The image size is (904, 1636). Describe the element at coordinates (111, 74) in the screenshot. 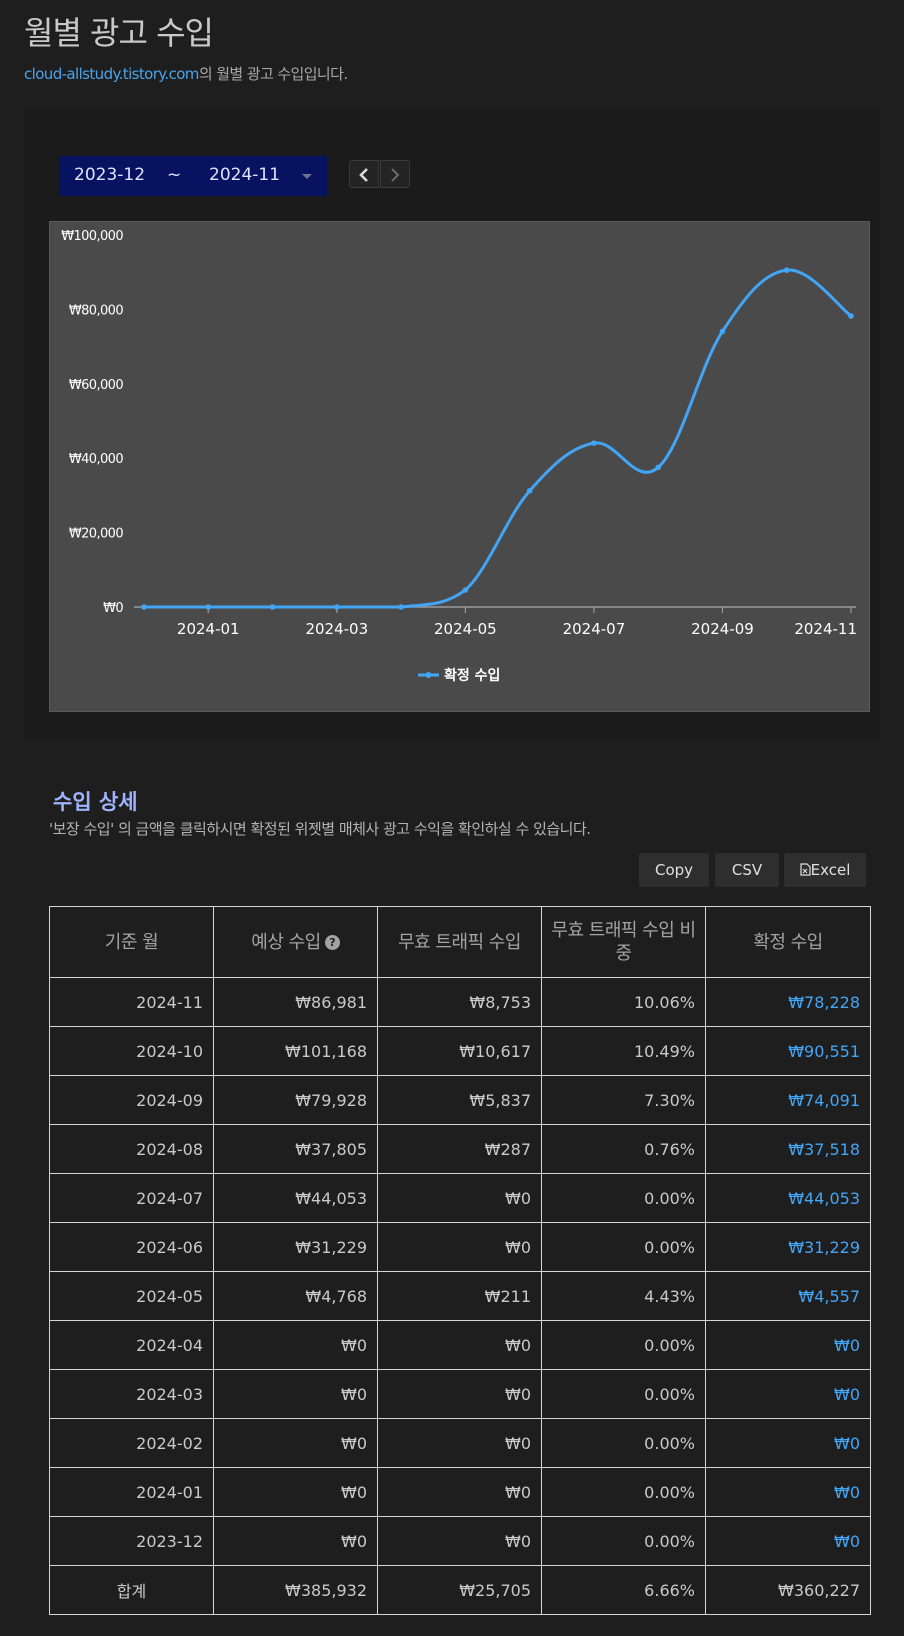

I see `blog-domain-link: cloud-allstudy.tistory.com` at that location.